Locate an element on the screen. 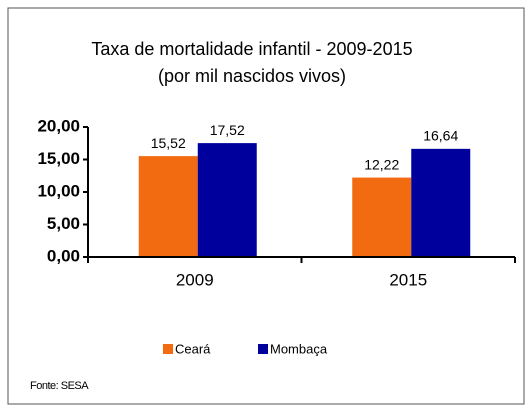 Image resolution: width=532 pixels, height=410 pixels. y-tick-label: 5,00 is located at coordinates (63, 223).